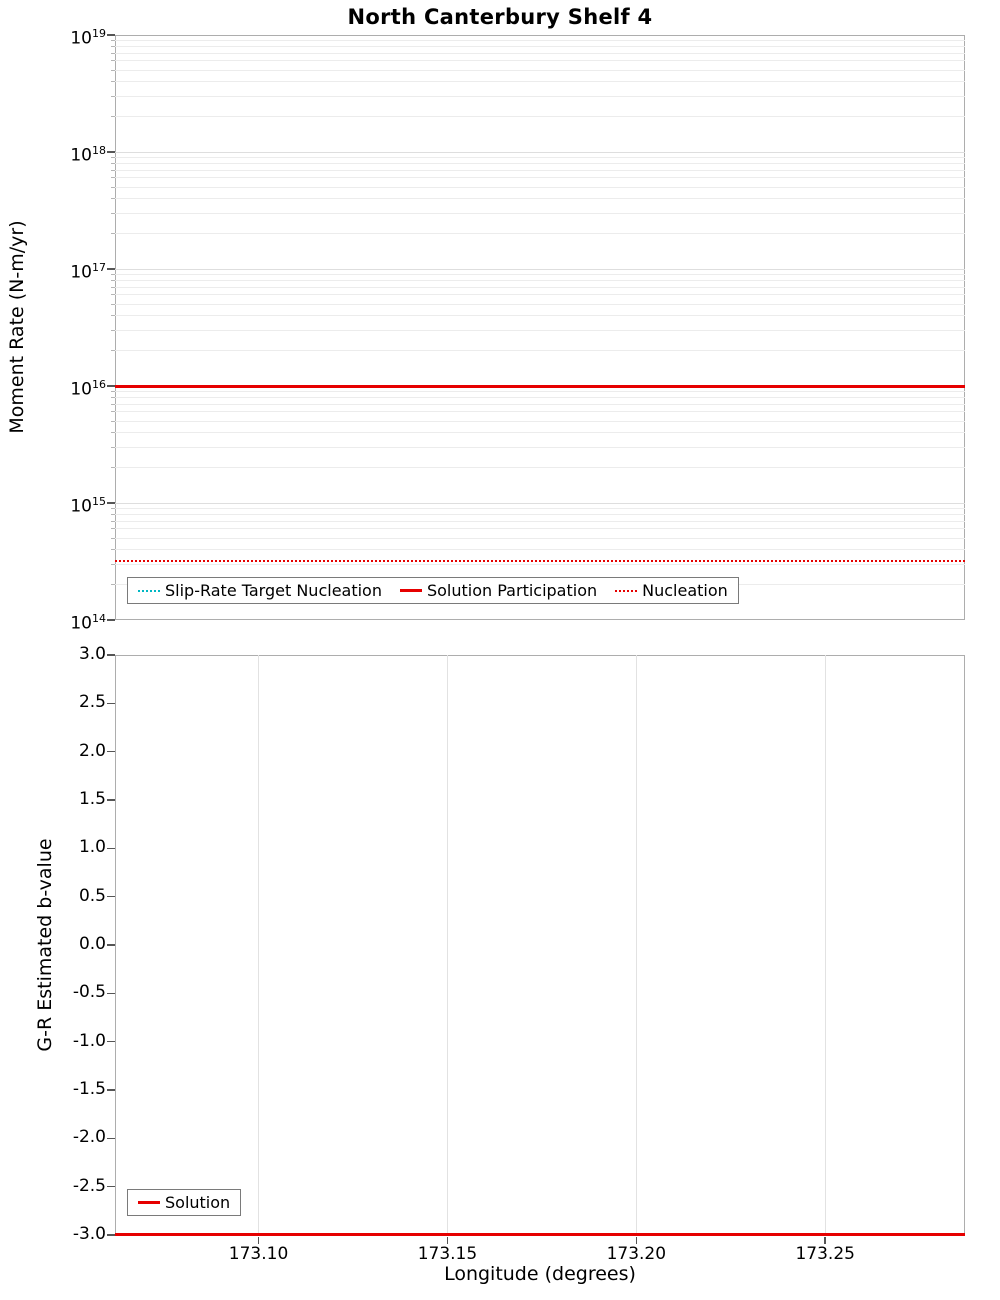  Describe the element at coordinates (89, 1185) in the screenshot. I see `y-tick-label: -2.5` at that location.